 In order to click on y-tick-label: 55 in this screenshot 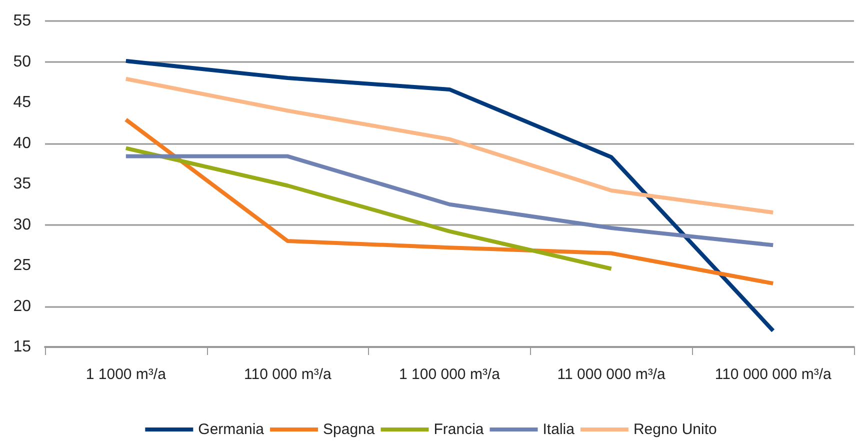, I will do `click(22, 21)`.